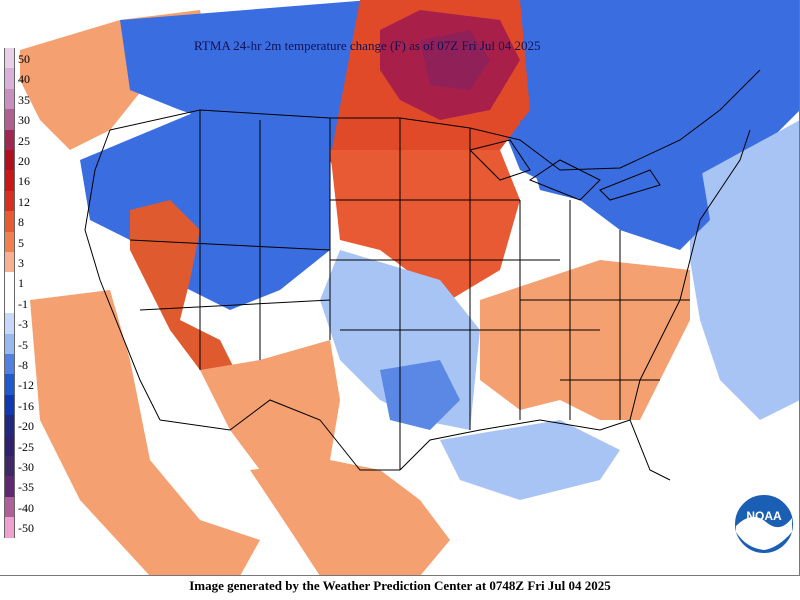 This screenshot has width=800, height=600. I want to click on pacific-coastline, so click(122, 275).